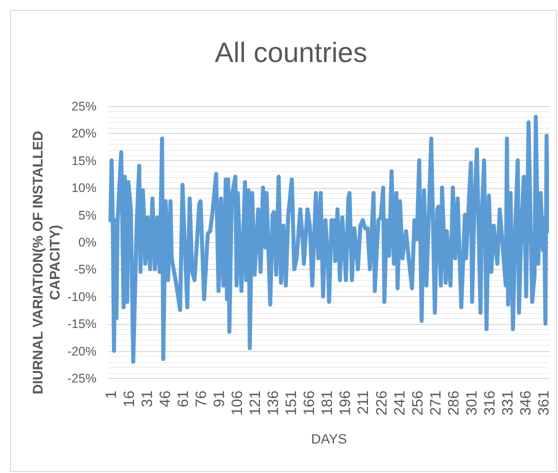 This screenshot has height=473, width=558. I want to click on x-tick-label: 361, so click(543, 403).